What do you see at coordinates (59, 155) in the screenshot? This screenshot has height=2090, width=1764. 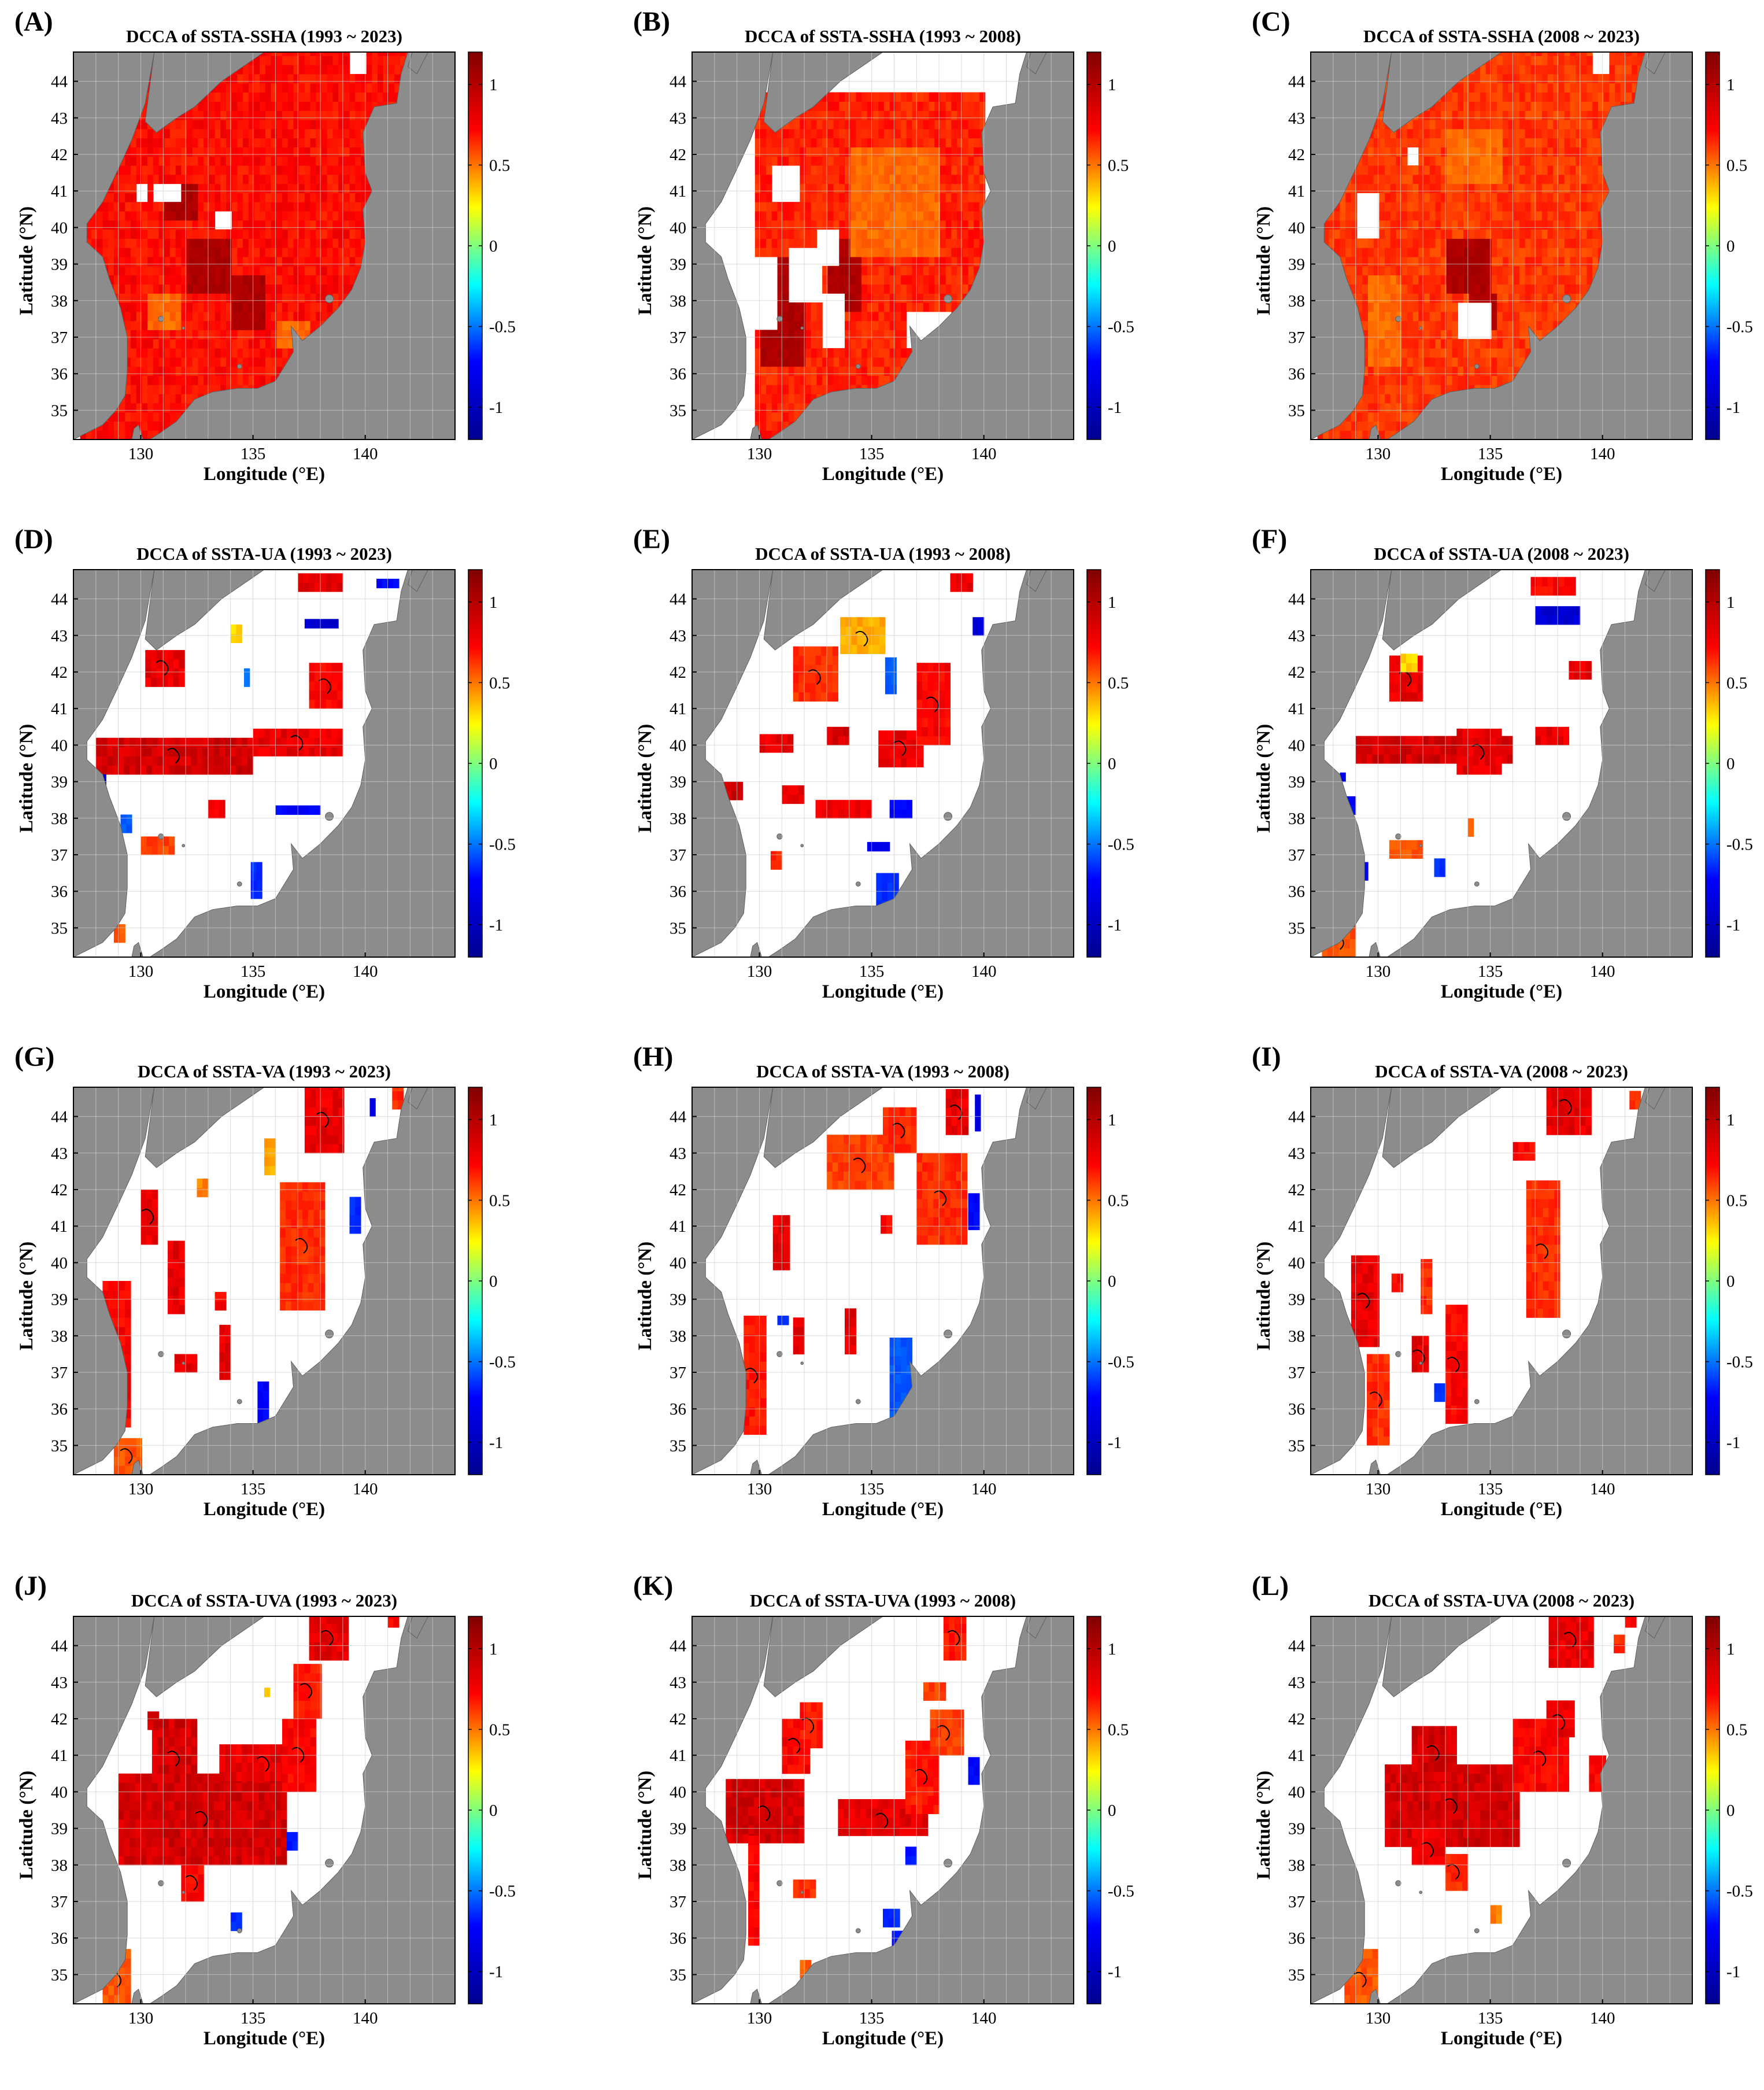 I see `y-tick-label: 42` at bounding box center [59, 155].